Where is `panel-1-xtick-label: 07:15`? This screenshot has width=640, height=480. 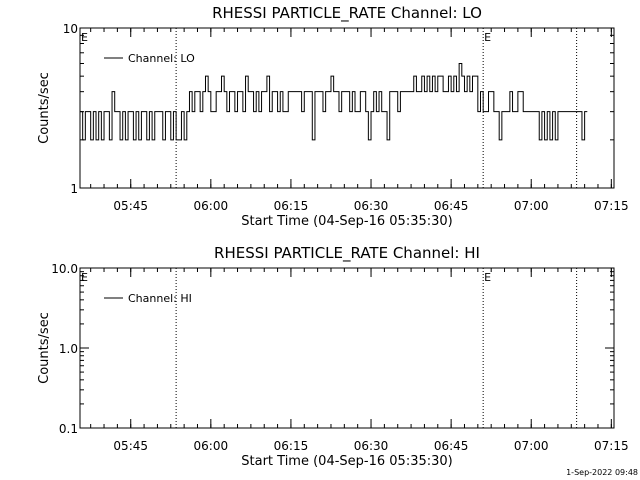 panel-1-xtick-label: 07:15 is located at coordinates (611, 206).